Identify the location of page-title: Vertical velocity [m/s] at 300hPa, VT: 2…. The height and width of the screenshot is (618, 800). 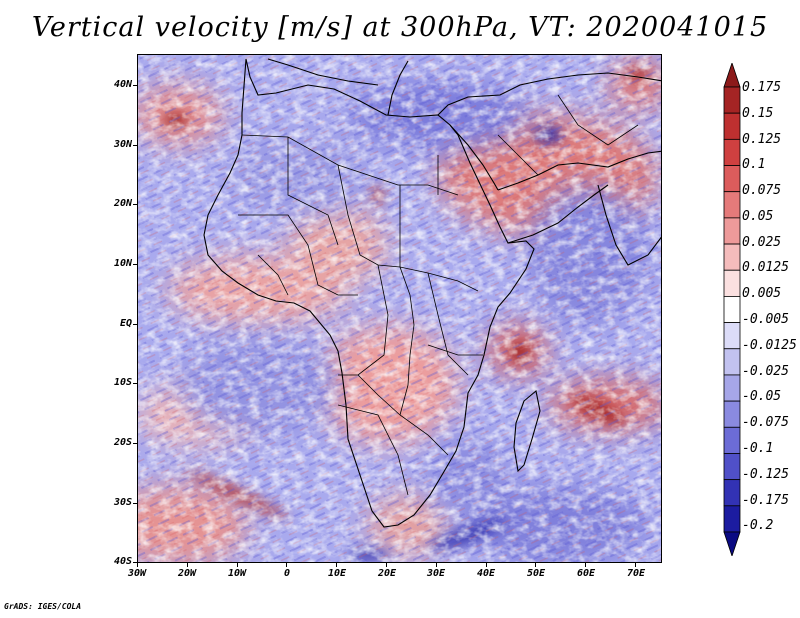
(400, 27).